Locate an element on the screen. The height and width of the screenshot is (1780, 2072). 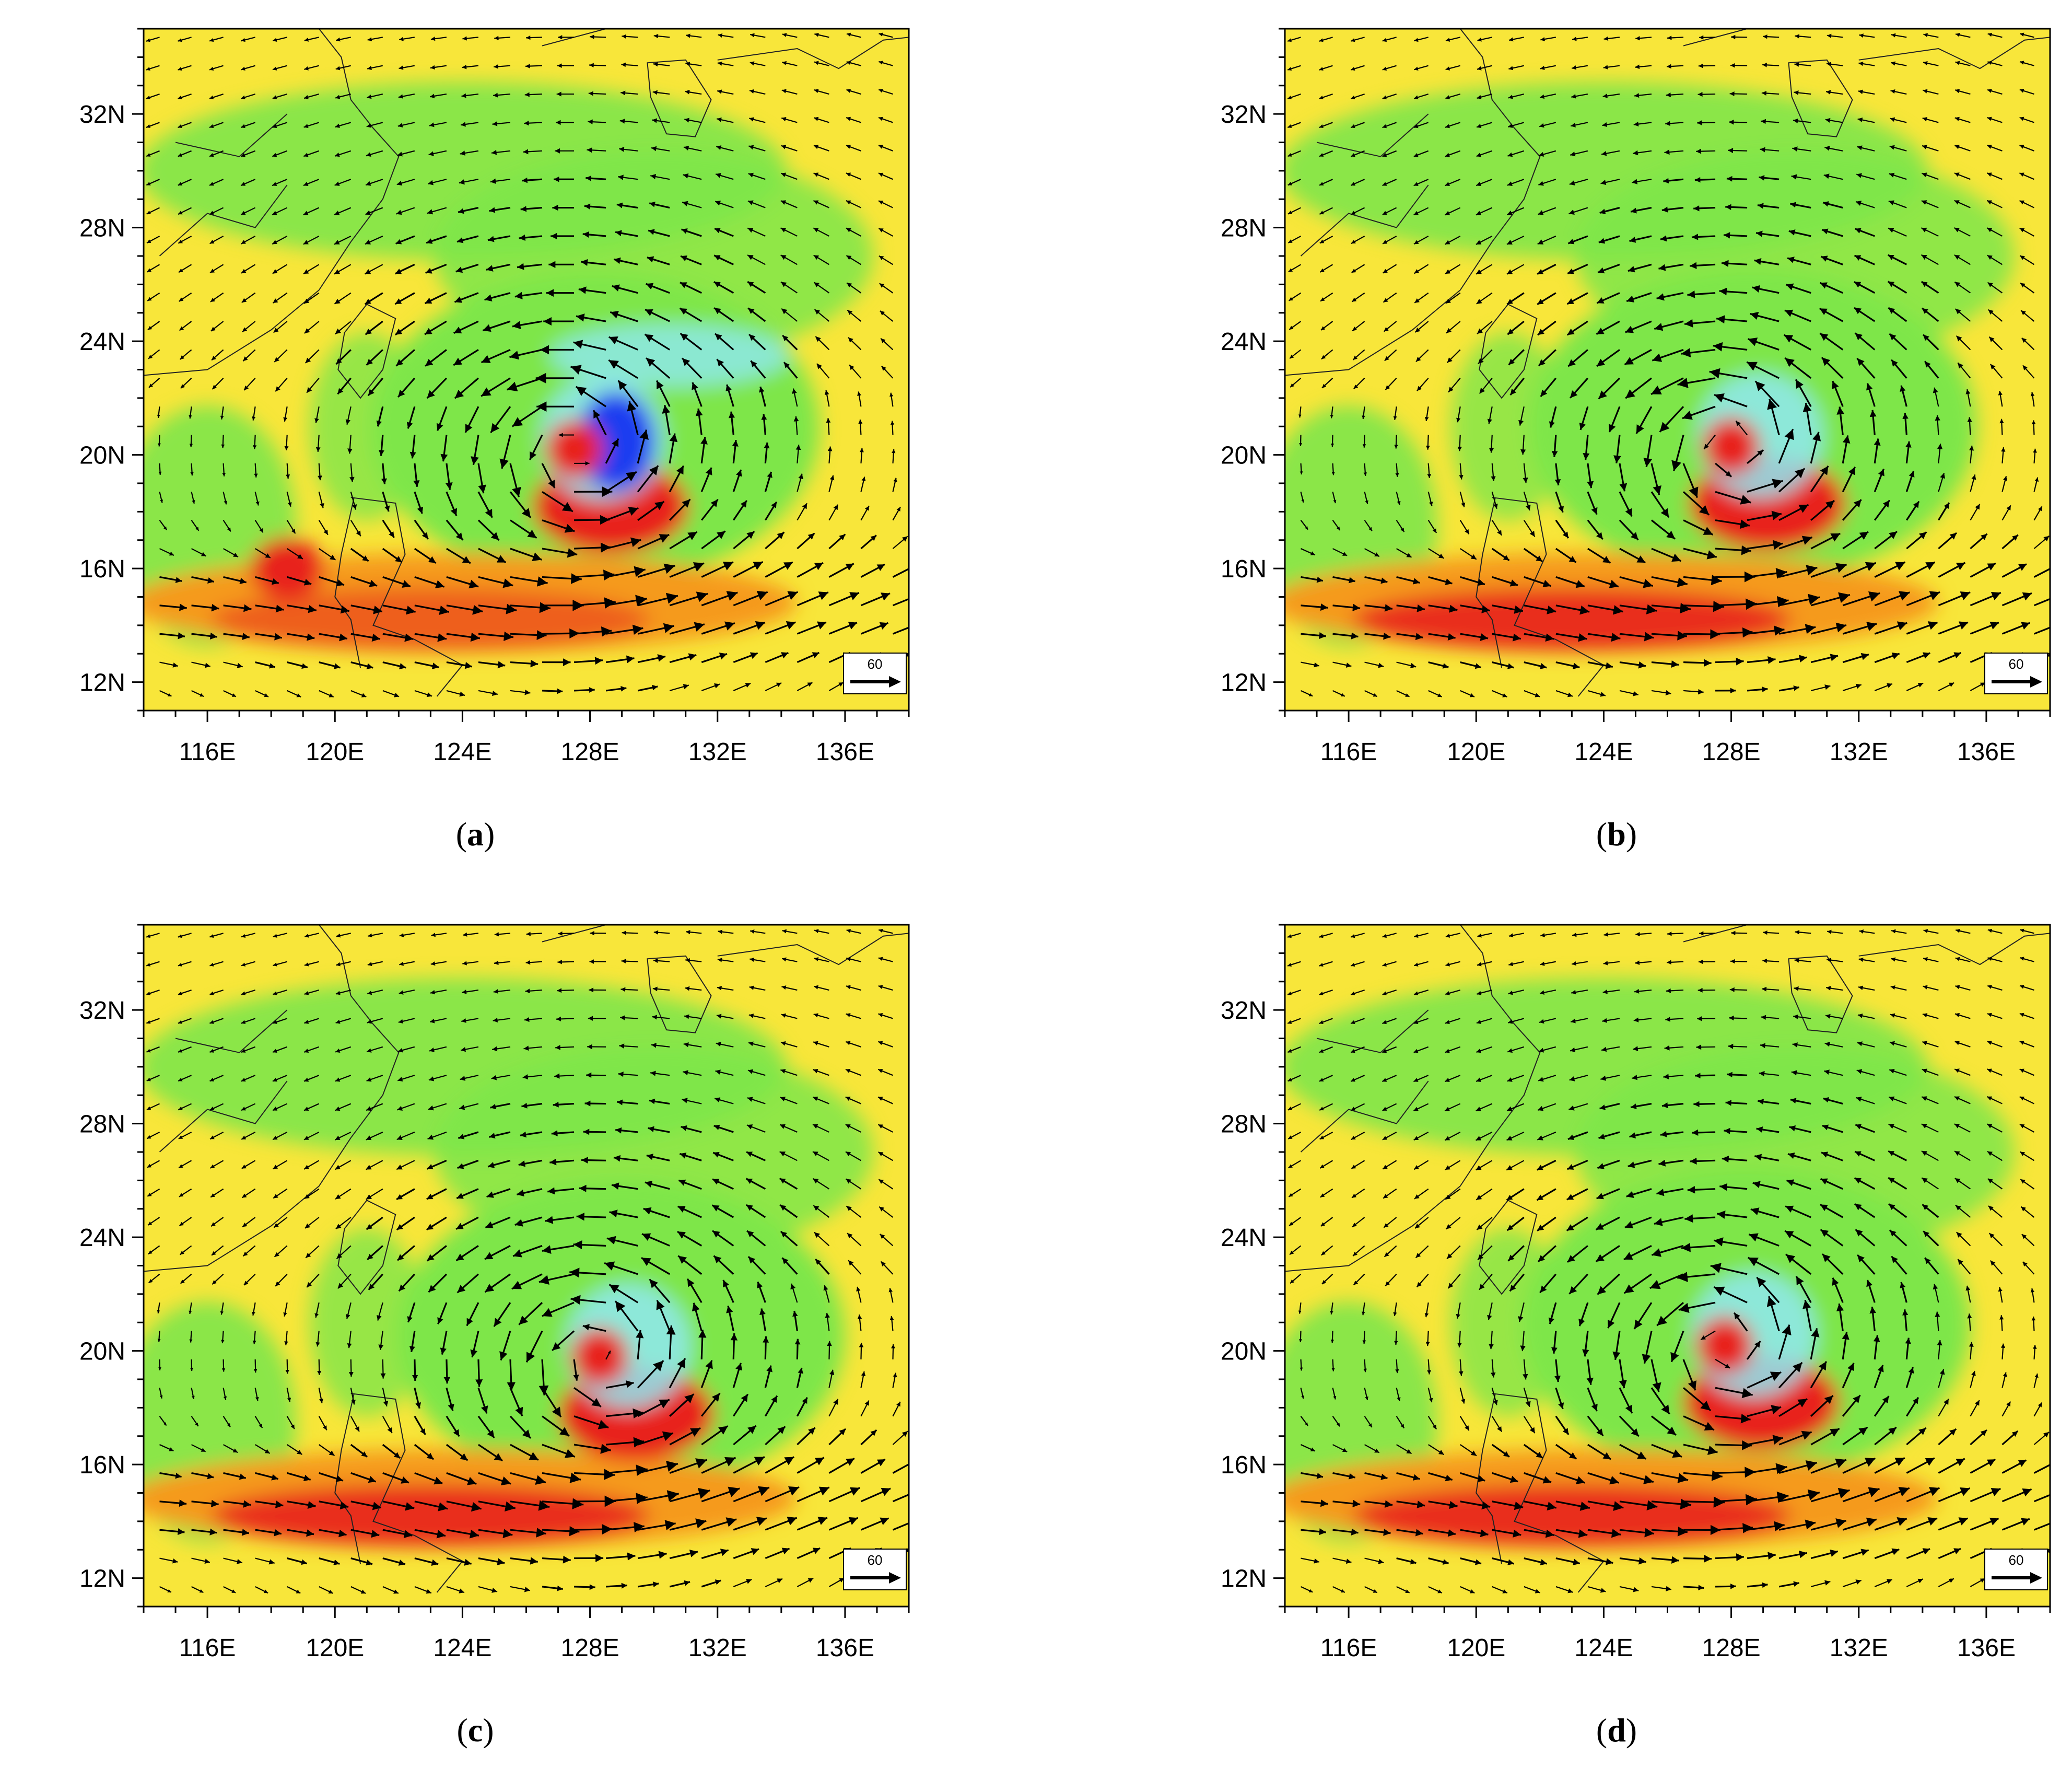
province-borders is located at coordinates (224, 185).